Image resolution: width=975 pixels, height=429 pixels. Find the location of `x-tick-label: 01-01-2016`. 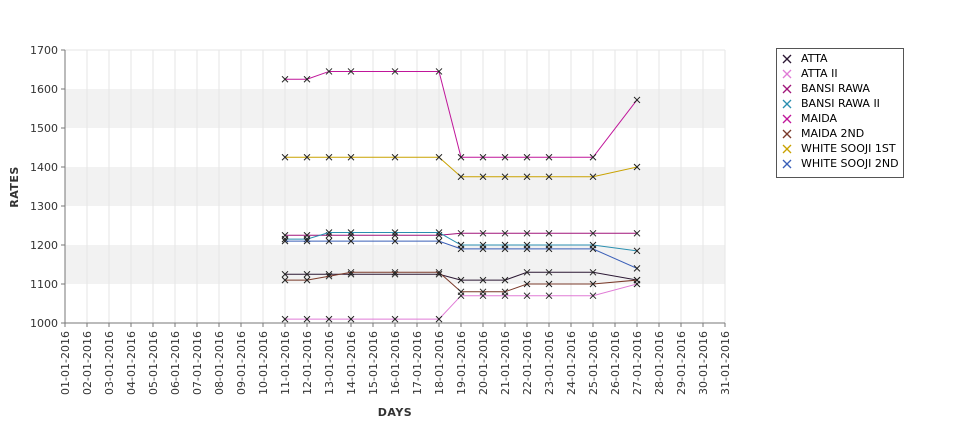

x-tick-label: 01-01-2016 is located at coordinates (65, 363).